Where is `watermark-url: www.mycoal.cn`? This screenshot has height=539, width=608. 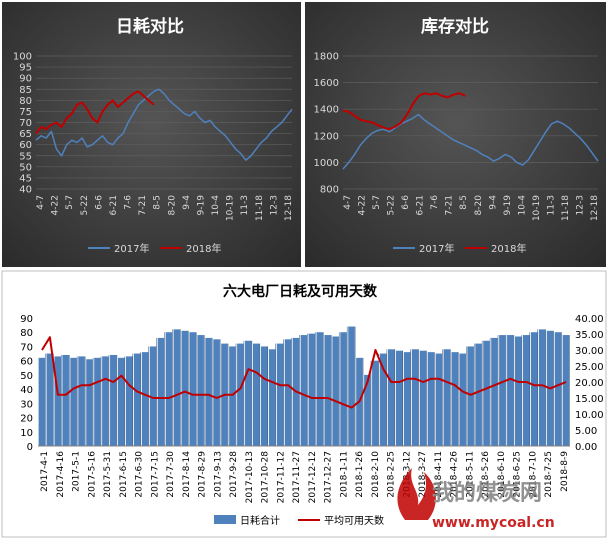 watermark-url: www.mycoal.cn is located at coordinates (493, 523).